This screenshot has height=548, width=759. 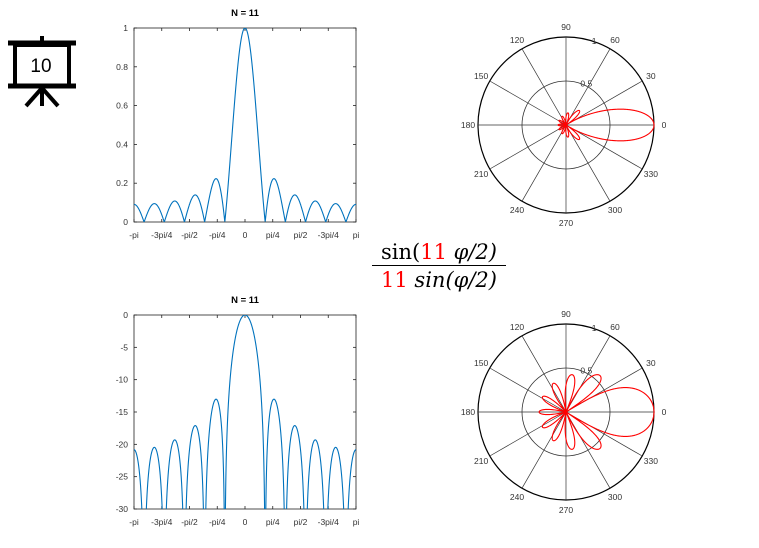 I want to click on linear-ytick-label: 1, so click(x=125, y=28).